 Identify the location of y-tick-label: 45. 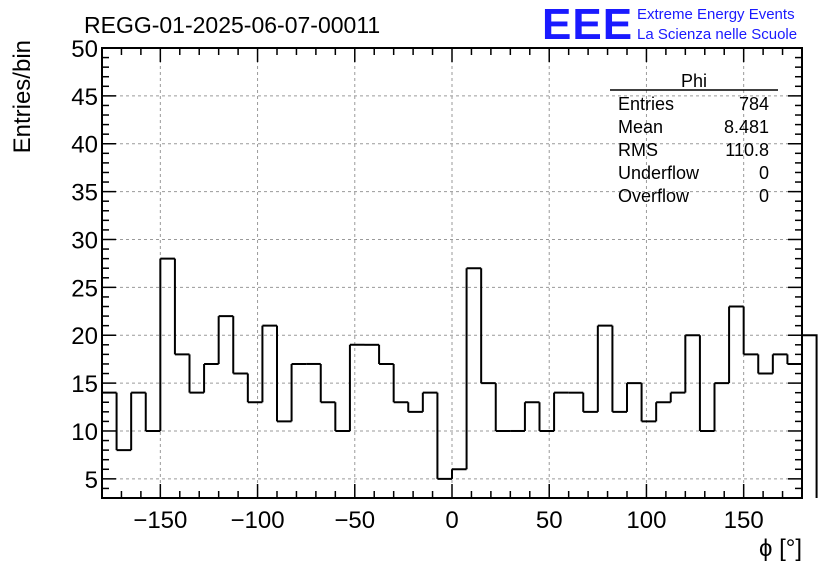
(84, 97).